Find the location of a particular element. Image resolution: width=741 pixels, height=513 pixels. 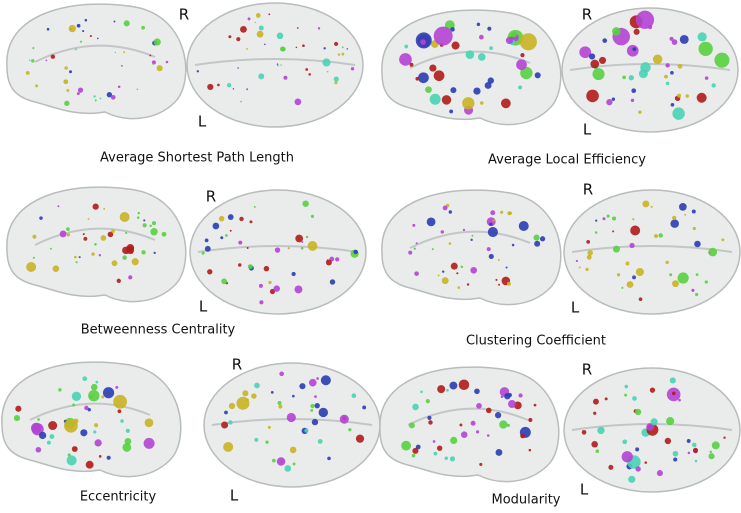

panel-caption: Eccentricity is located at coordinates (118, 497).